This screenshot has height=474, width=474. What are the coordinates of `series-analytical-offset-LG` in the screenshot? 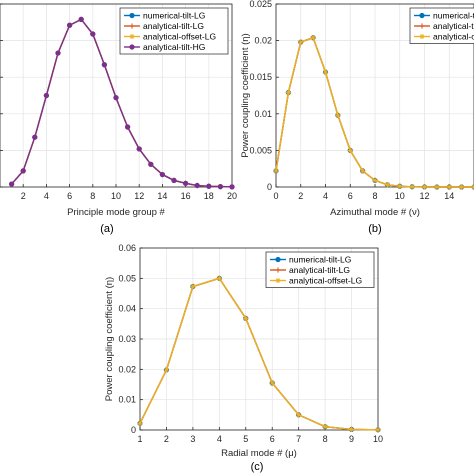 It's located at (373, 112).